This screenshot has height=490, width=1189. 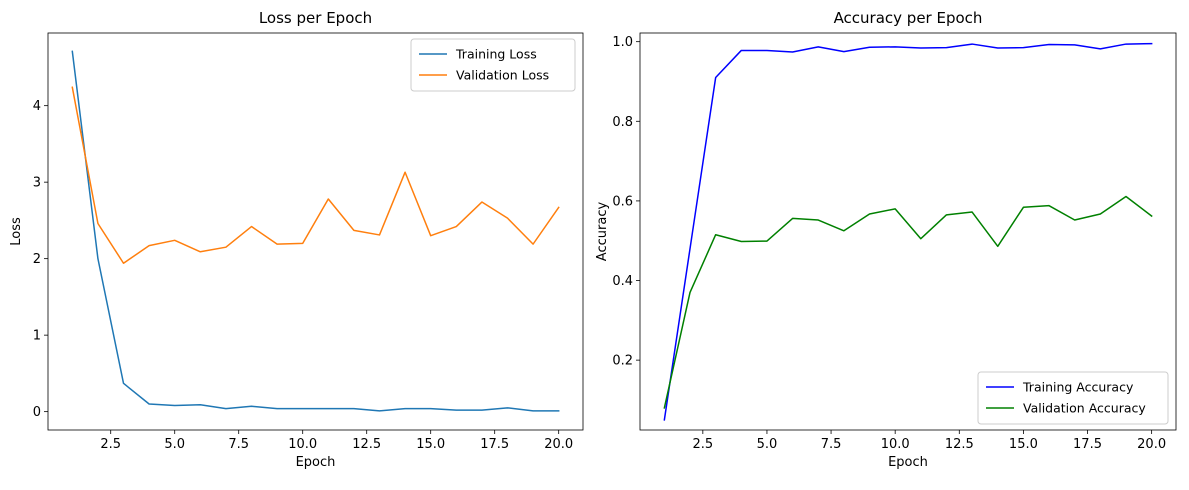 What do you see at coordinates (908, 18) in the screenshot?
I see `chart-title: Accuracy per Epoch` at bounding box center [908, 18].